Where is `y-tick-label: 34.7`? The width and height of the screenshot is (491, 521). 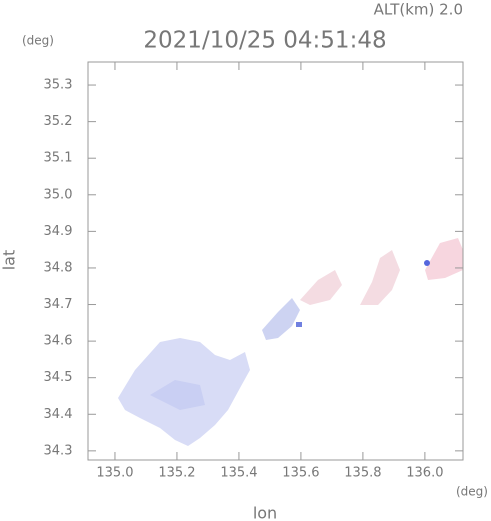 y-tick-label: 34.7 is located at coordinates (58, 304).